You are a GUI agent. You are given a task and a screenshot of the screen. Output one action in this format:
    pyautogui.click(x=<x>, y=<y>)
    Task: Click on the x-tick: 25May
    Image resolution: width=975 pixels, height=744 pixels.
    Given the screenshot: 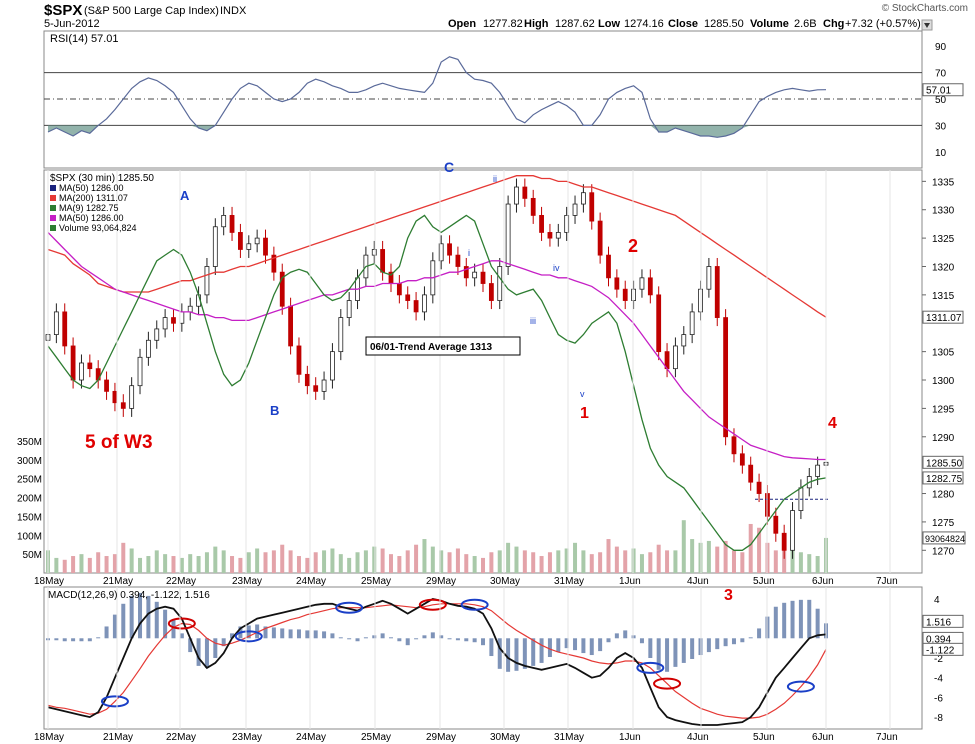 What is the action you would take?
    pyautogui.click(x=376, y=581)
    